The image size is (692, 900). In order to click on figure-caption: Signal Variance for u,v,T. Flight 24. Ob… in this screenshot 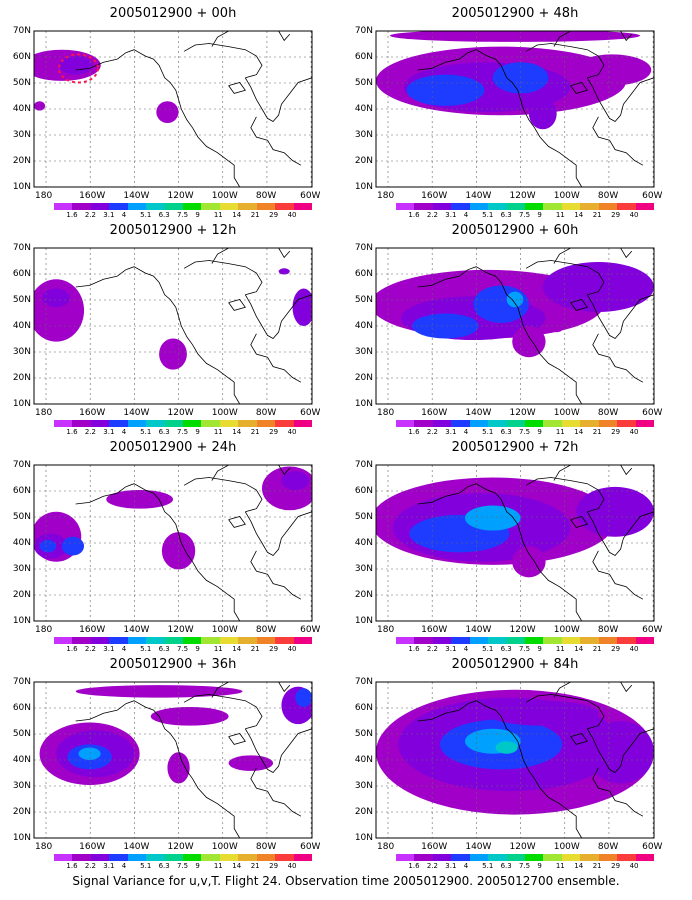, I will do `click(346, 881)`.